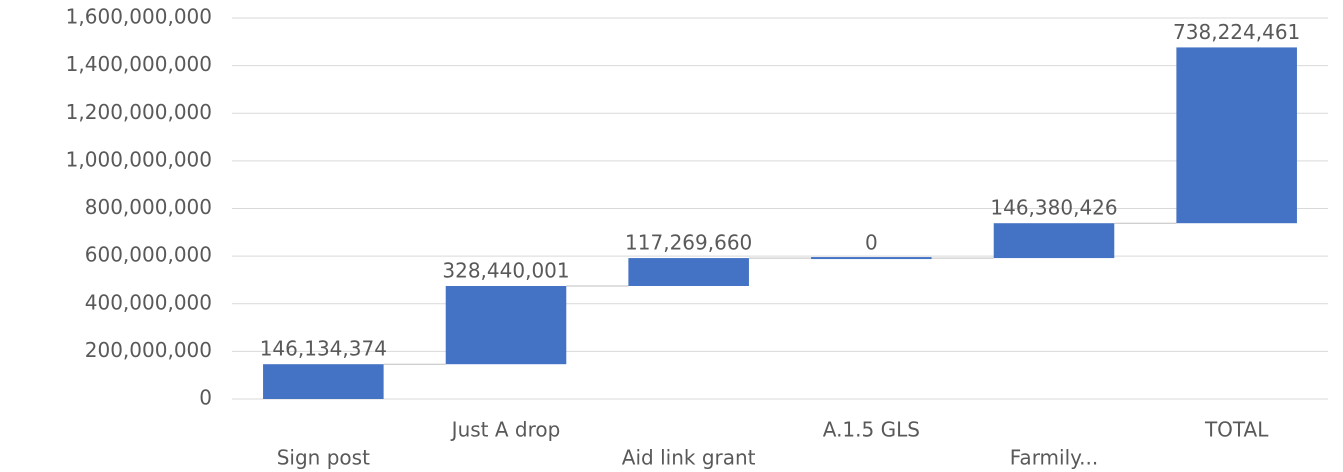  What do you see at coordinates (871, 430) in the screenshot?
I see `x-tick-label: A.1.5 GLS` at bounding box center [871, 430].